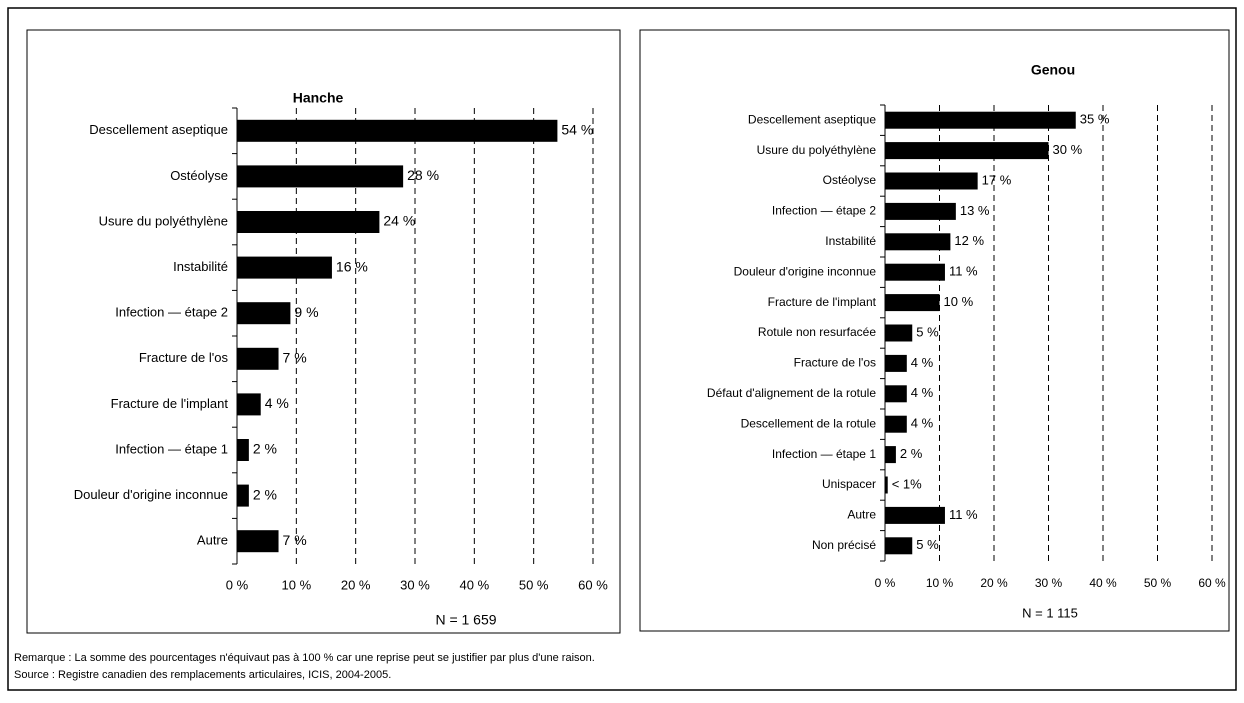 This screenshot has height=703, width=1244. What do you see at coordinates (1095, 119) in the screenshot?
I see `value-label: 35 %` at bounding box center [1095, 119].